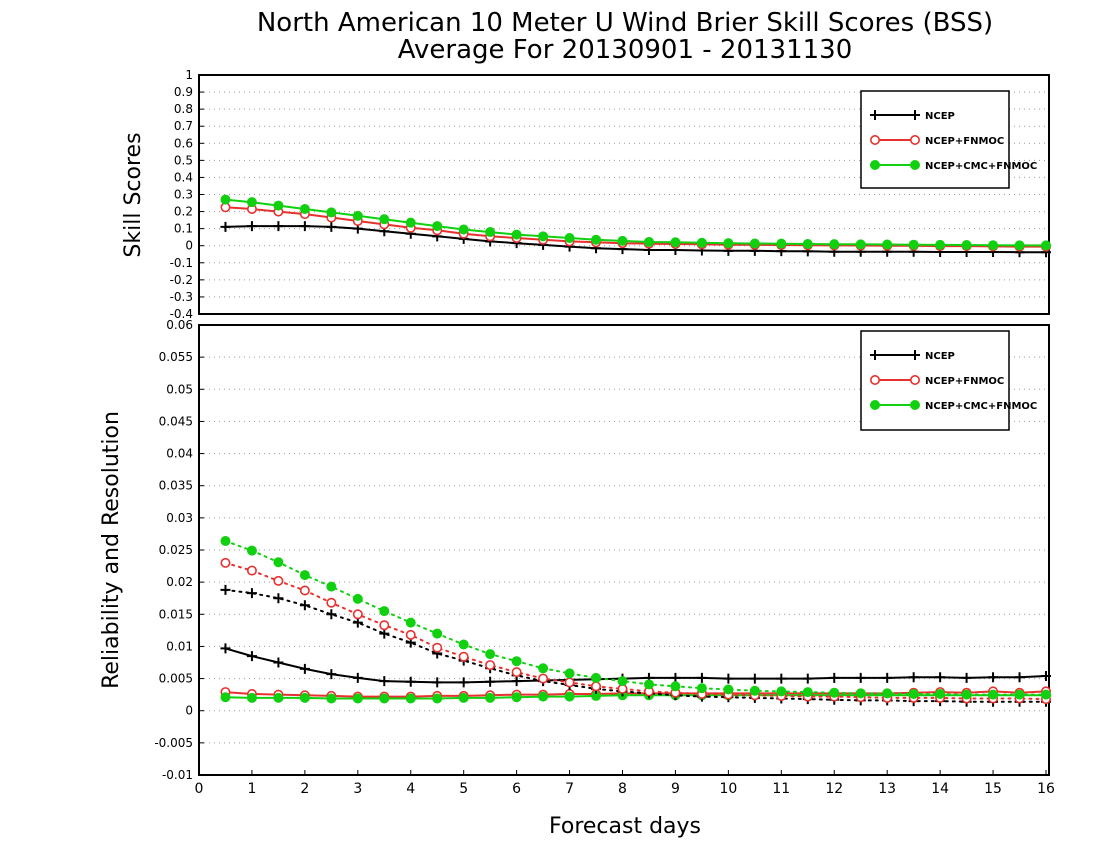  Describe the element at coordinates (133, 194) in the screenshot. I see `y-axis-label: Skill Scores` at that location.